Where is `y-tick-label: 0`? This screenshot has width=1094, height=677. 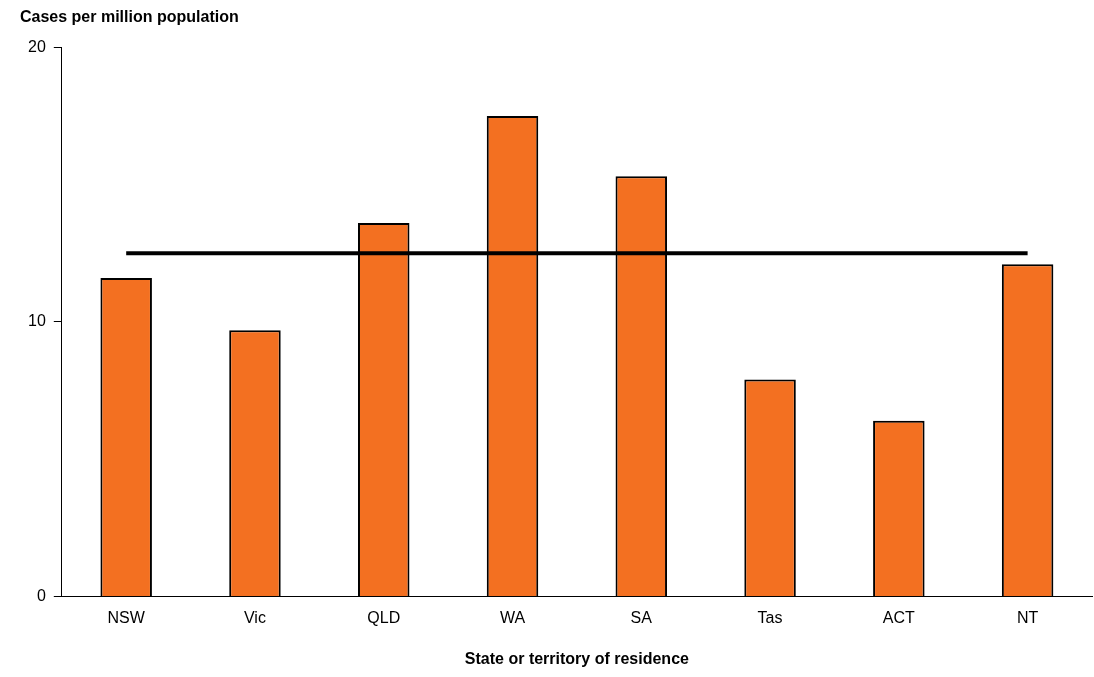
y-tick-label: 0 is located at coordinates (41, 596).